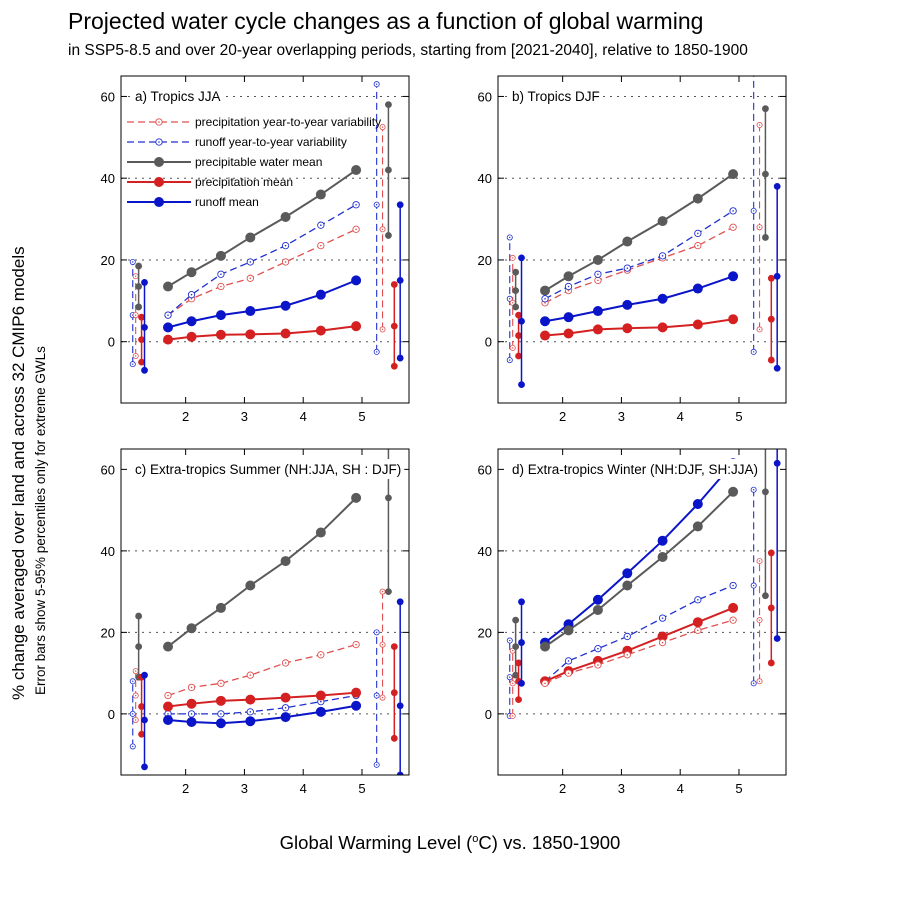 Image resolution: width=900 pixels, height=900 pixels. I want to click on x-tick-label: 5, so click(361, 788).